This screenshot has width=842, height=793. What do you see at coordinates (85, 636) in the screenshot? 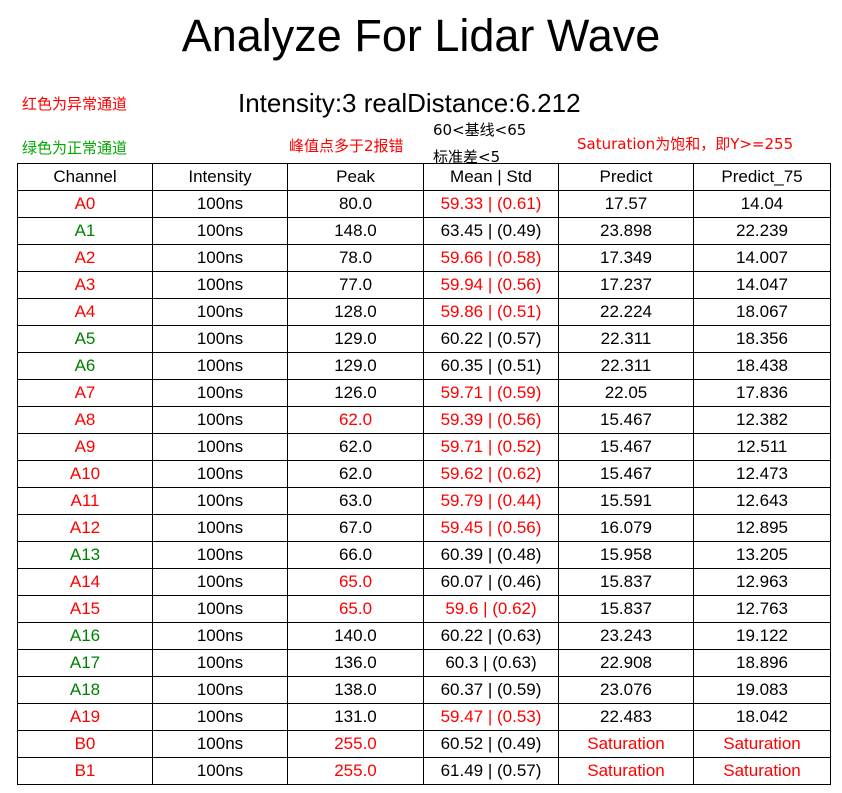
I see `channel-cell: A16` at bounding box center [85, 636].